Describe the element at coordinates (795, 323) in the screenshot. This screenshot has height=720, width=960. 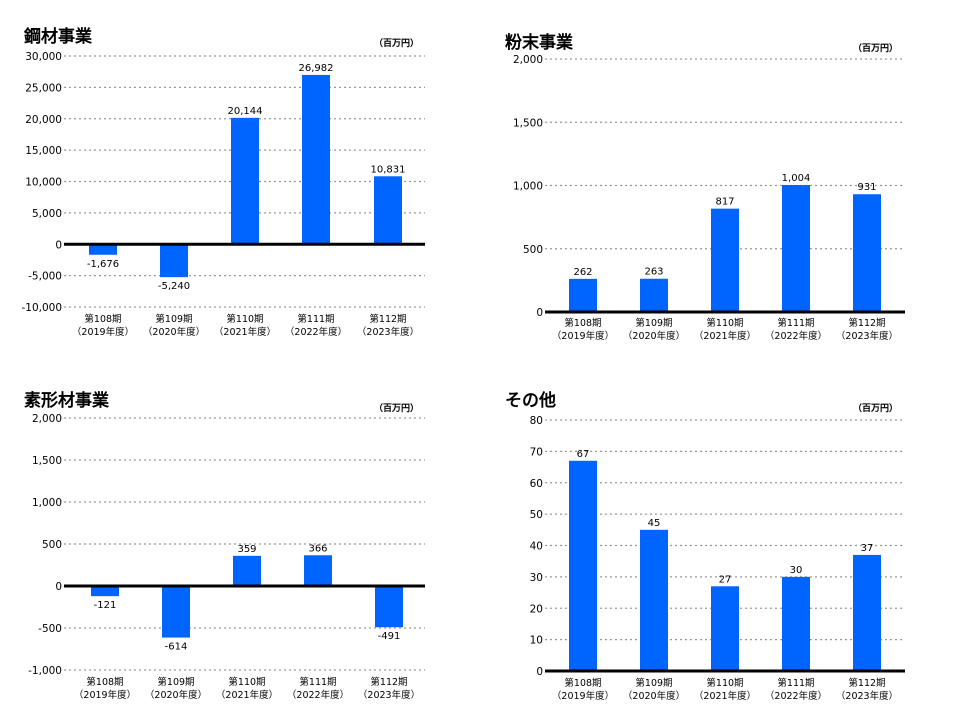
I see `powder-x-tick-label: 第111期` at that location.